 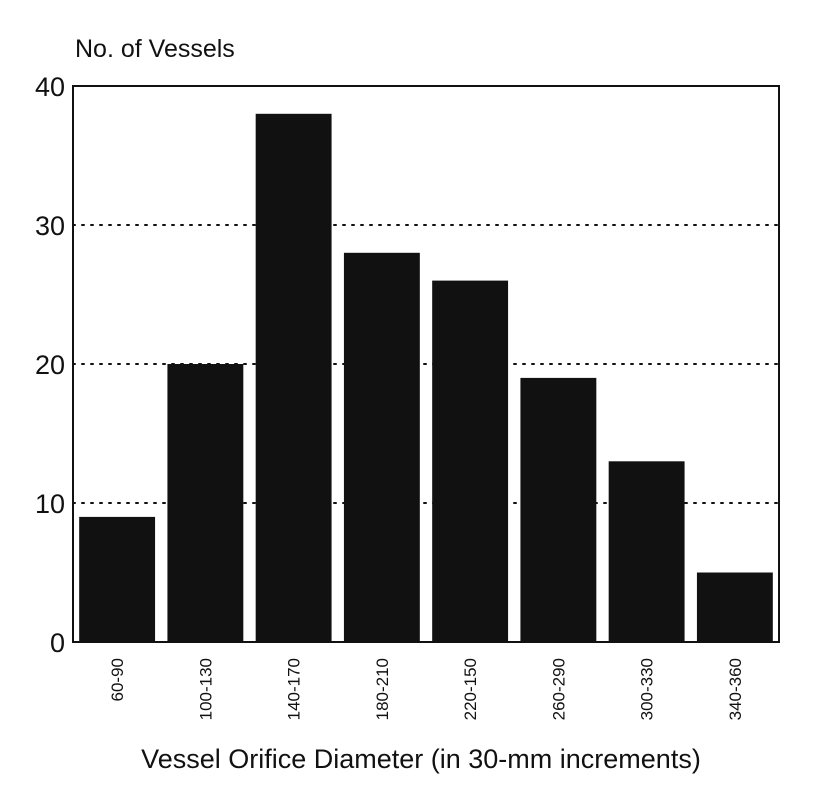 I want to click on x-tick-label: 100-130, so click(x=205, y=689).